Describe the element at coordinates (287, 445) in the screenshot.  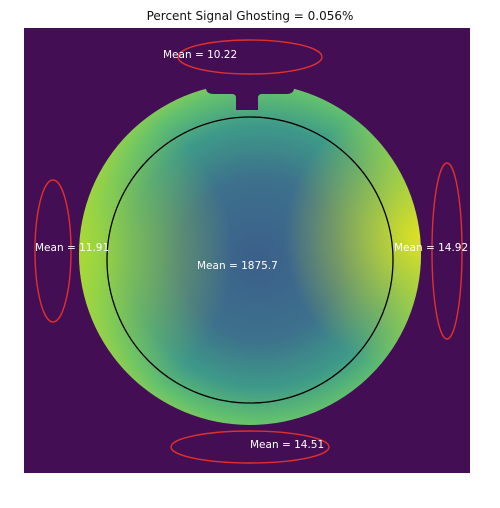
I see `bottom-mean-label: Mean = 14.51` at that location.